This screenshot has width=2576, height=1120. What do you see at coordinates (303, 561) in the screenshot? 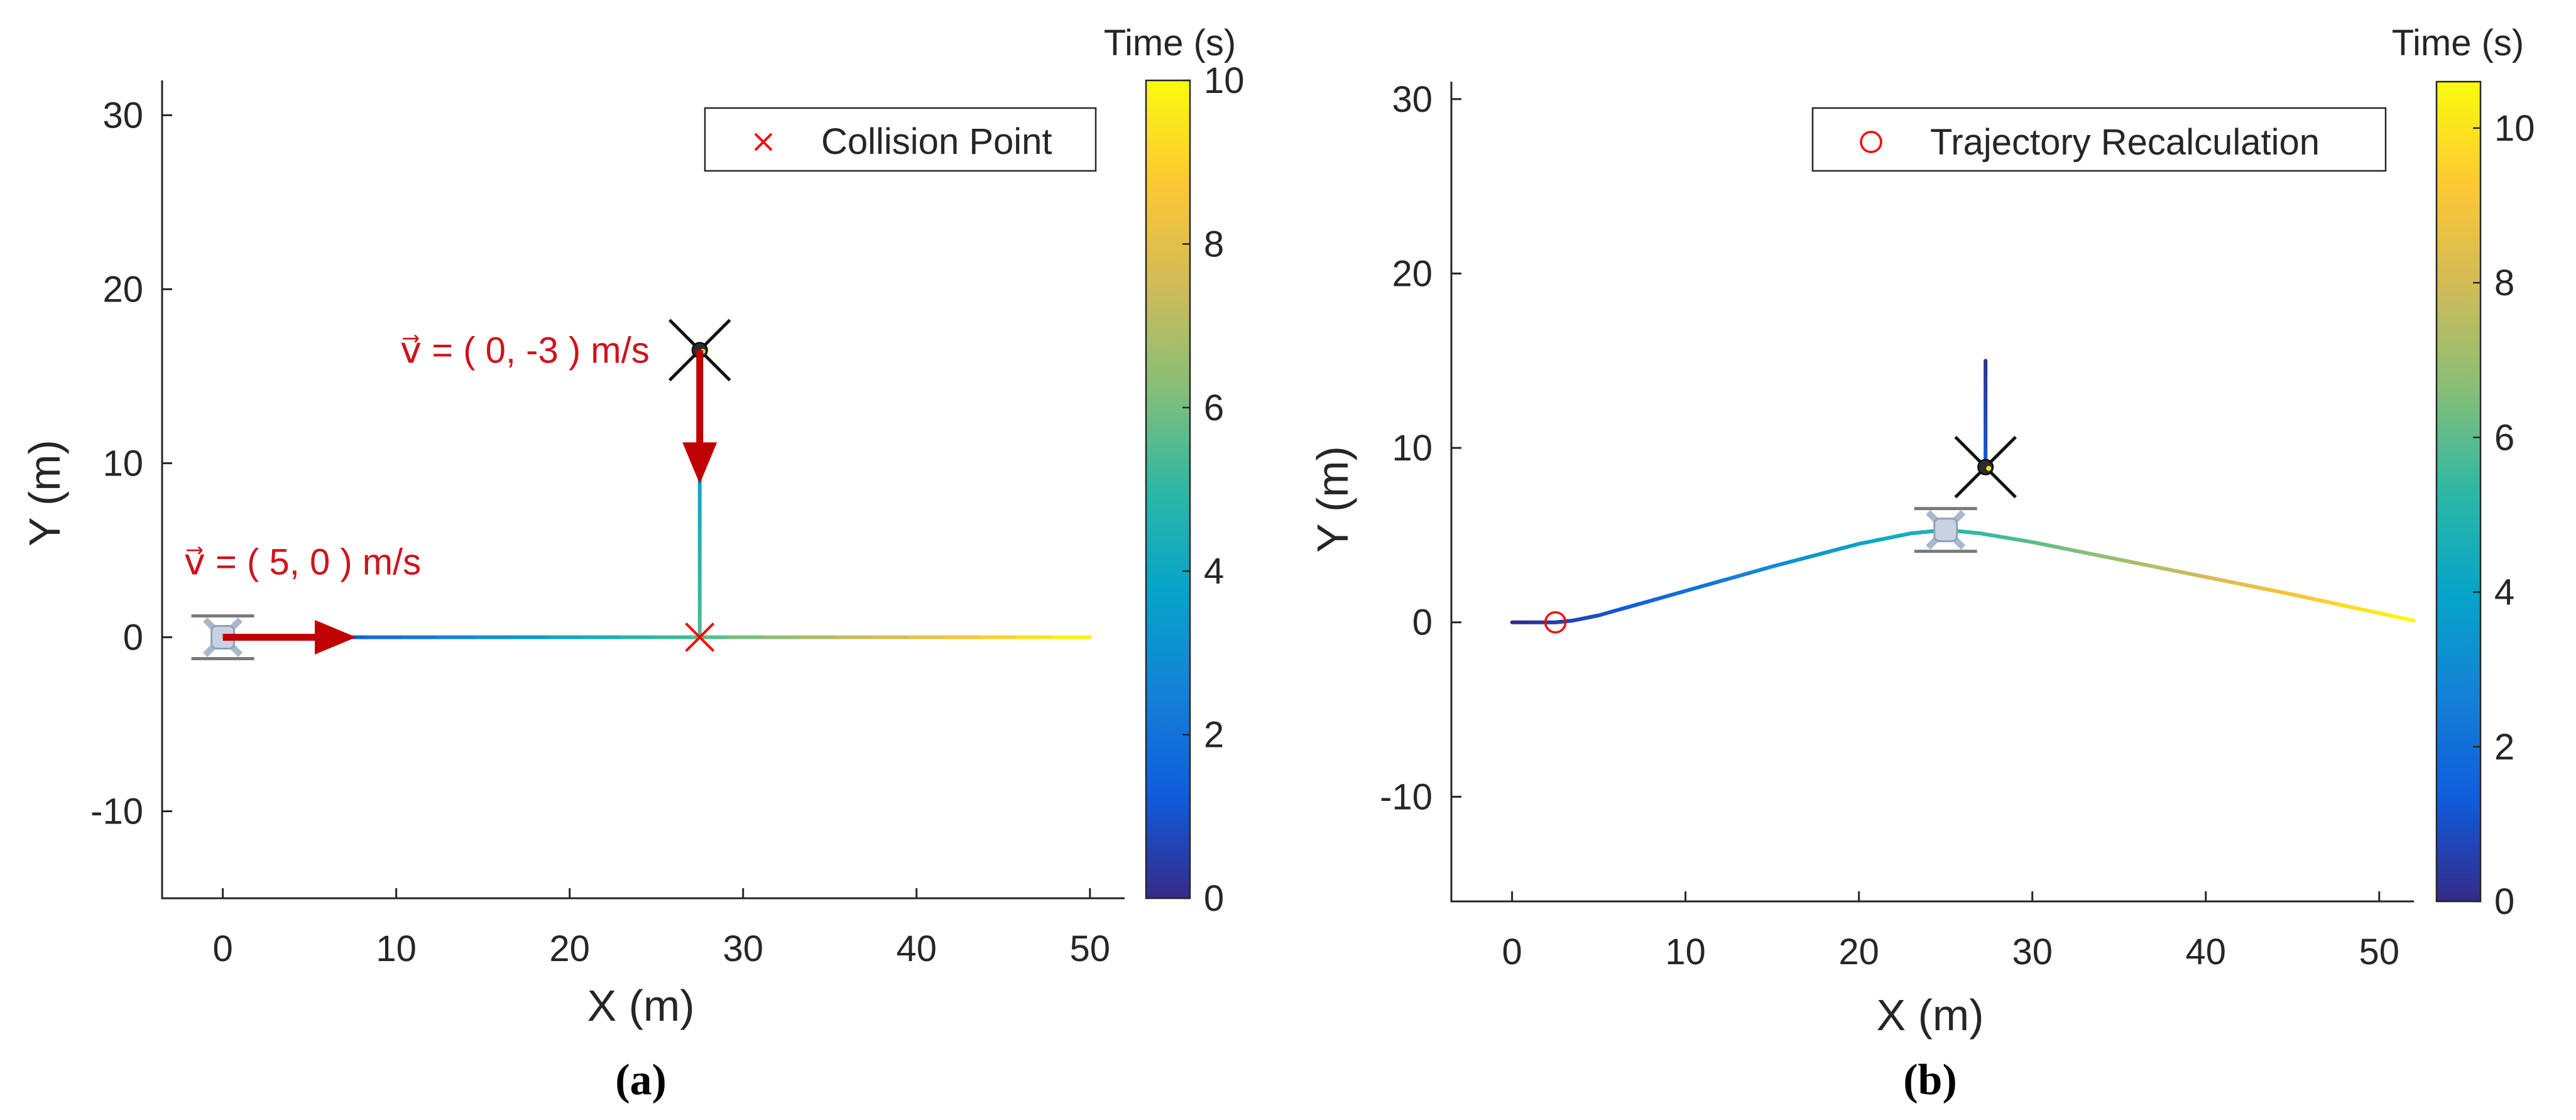
I see `velocity-label: v⃗ = ( 5, 0 ) m/s` at bounding box center [303, 561].